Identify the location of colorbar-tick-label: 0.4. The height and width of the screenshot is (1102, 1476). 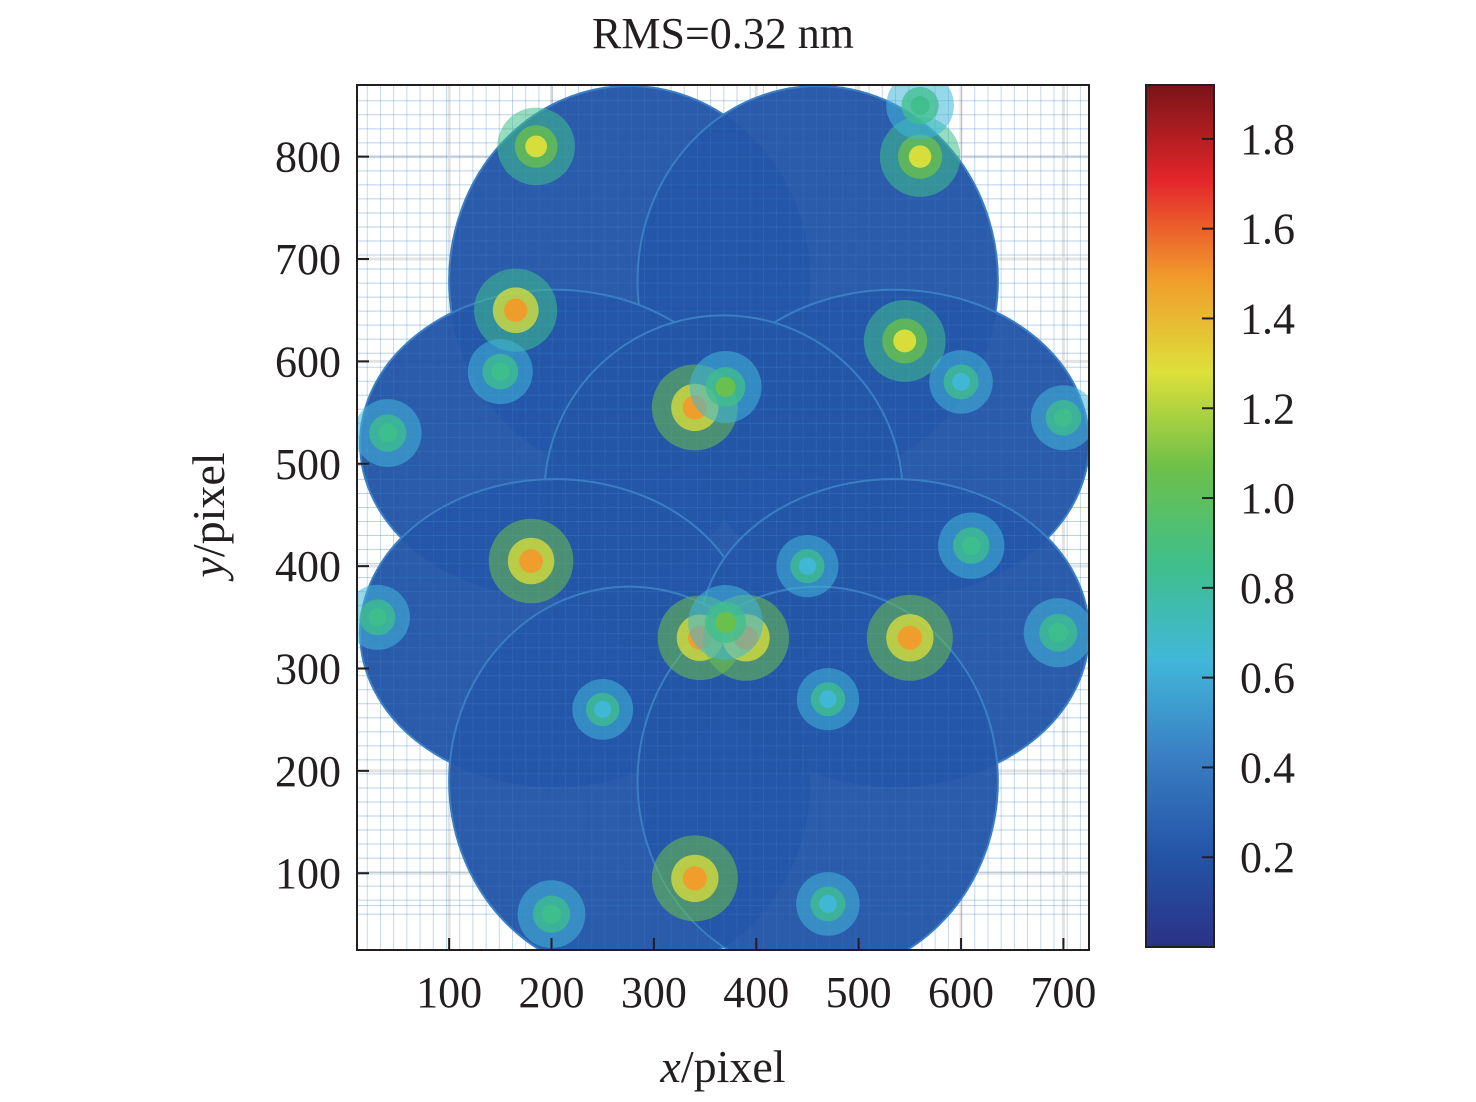
(1267, 767).